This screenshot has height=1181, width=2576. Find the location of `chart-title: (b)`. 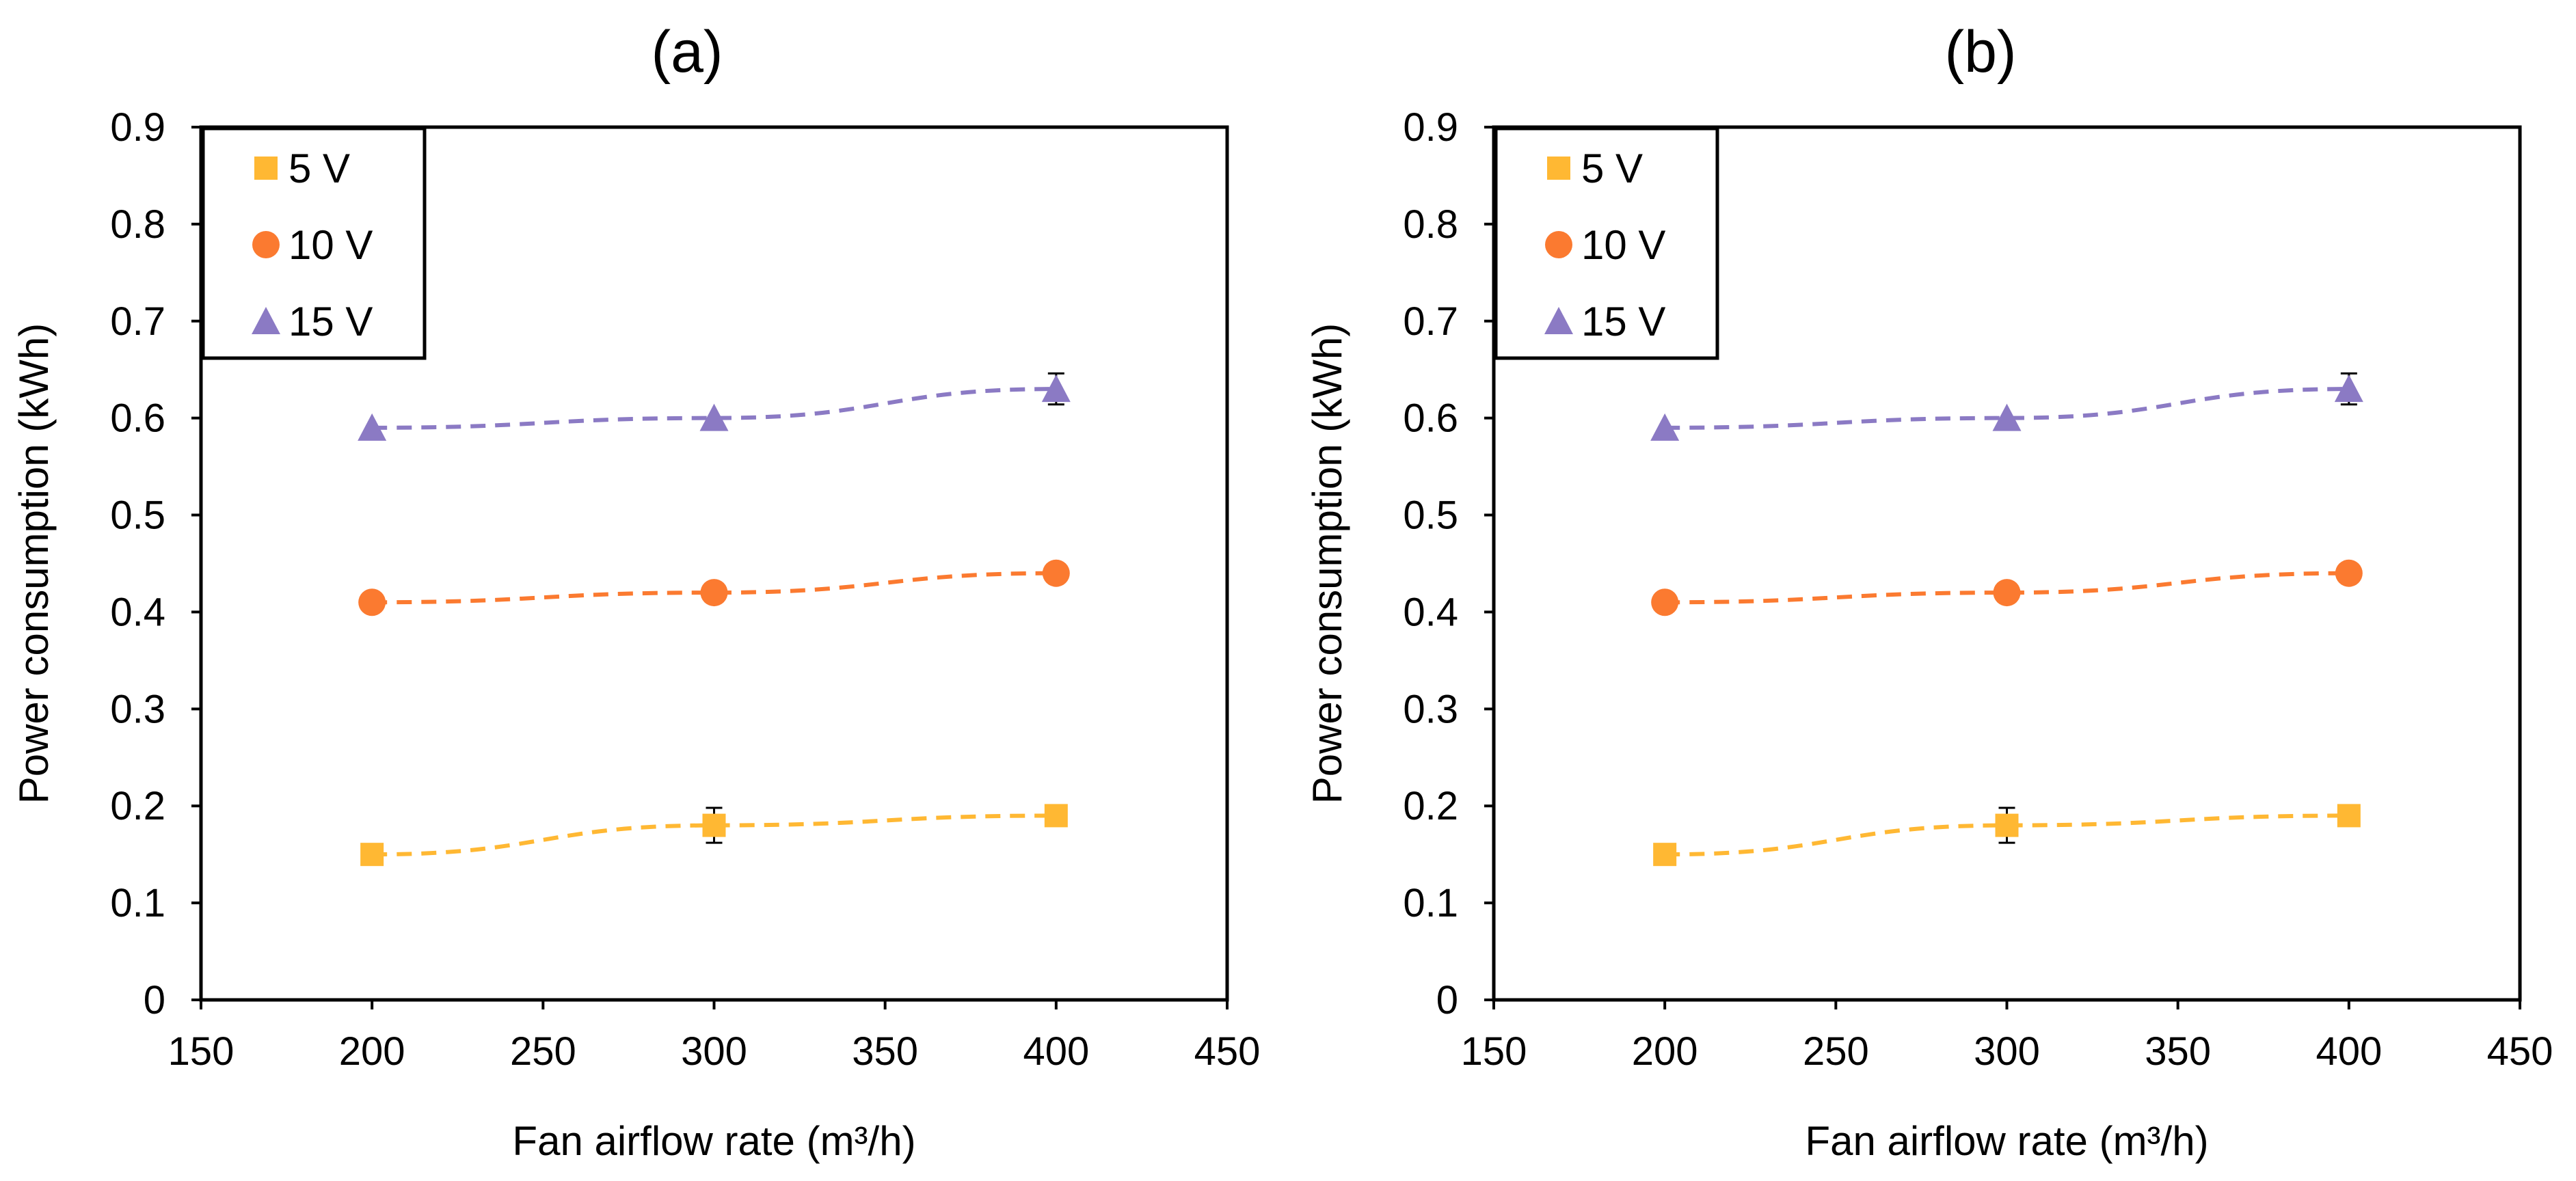

chart-title: (b) is located at coordinates (1980, 52).